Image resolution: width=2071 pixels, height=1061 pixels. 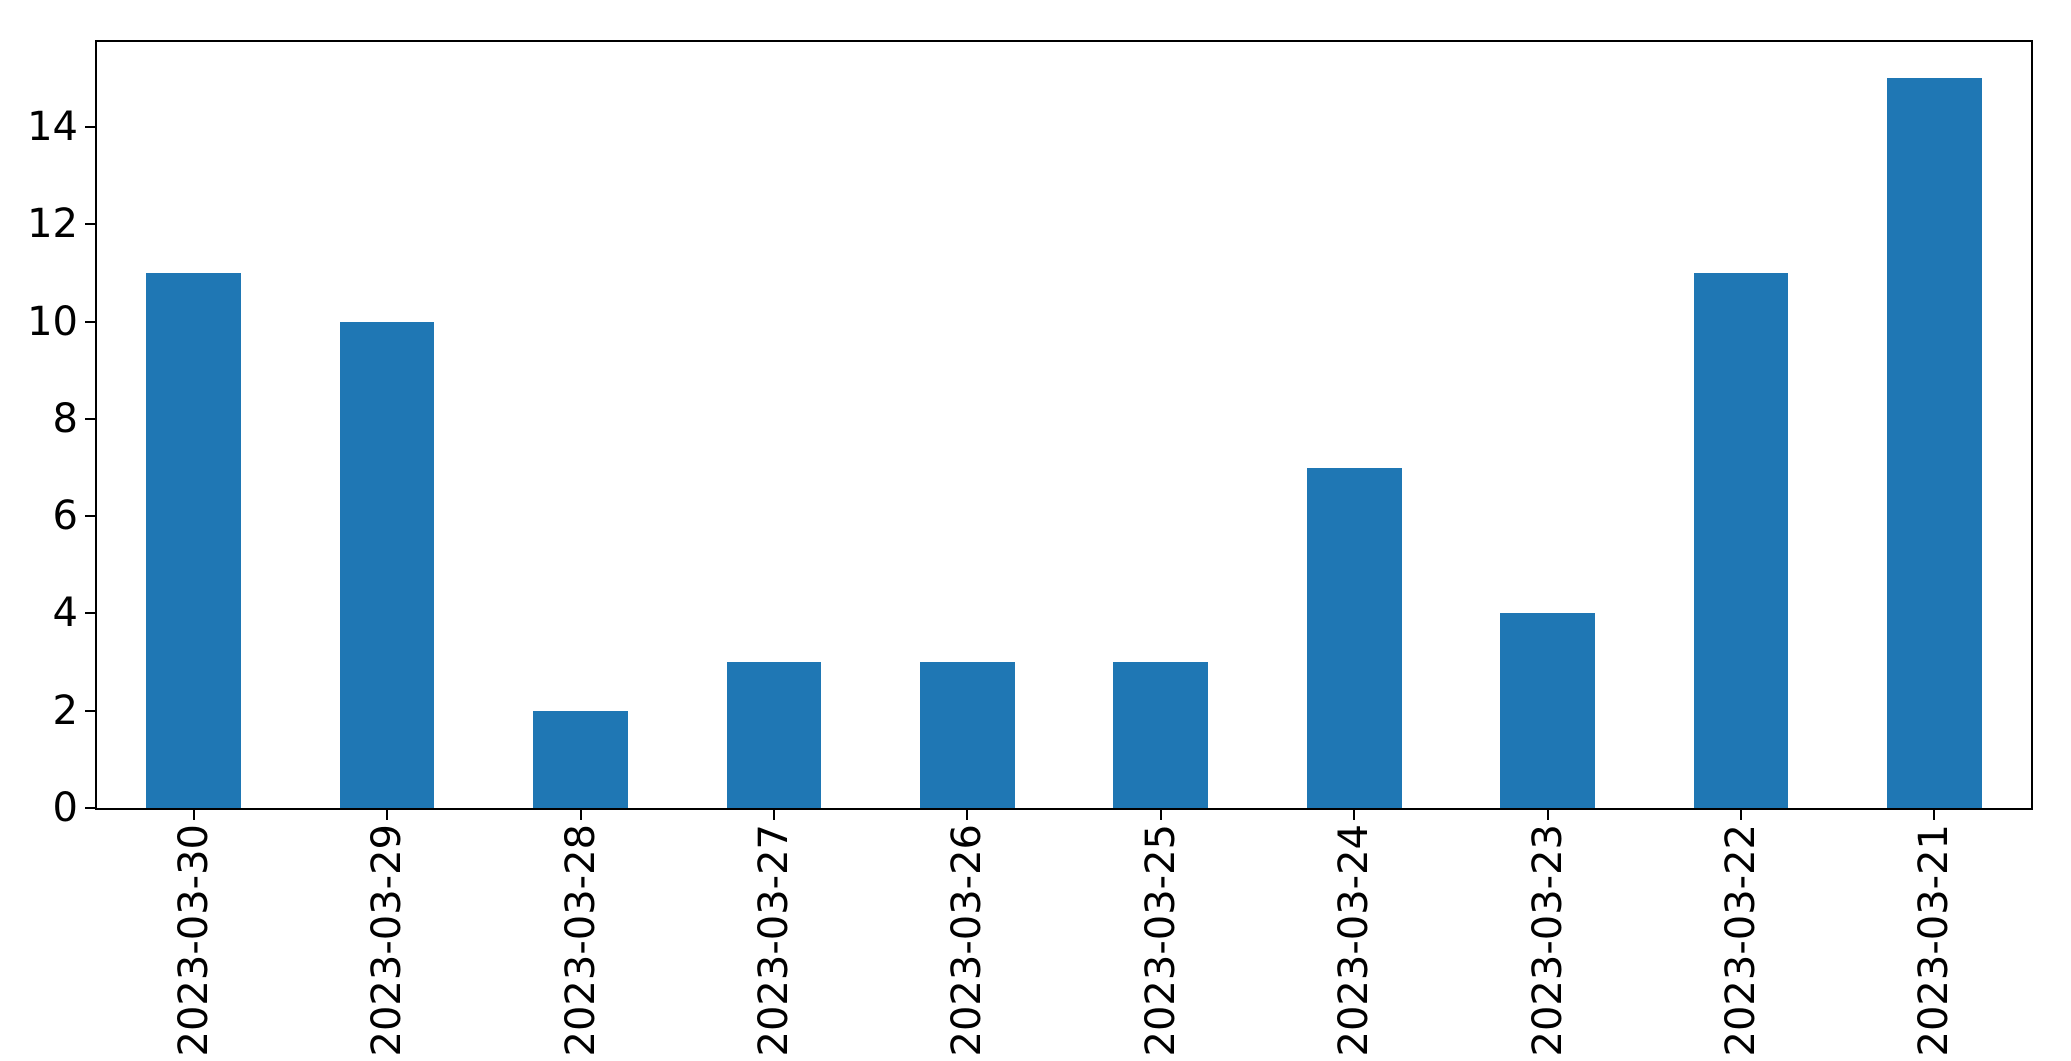 I want to click on y-tick-label: 14, so click(x=52, y=127).